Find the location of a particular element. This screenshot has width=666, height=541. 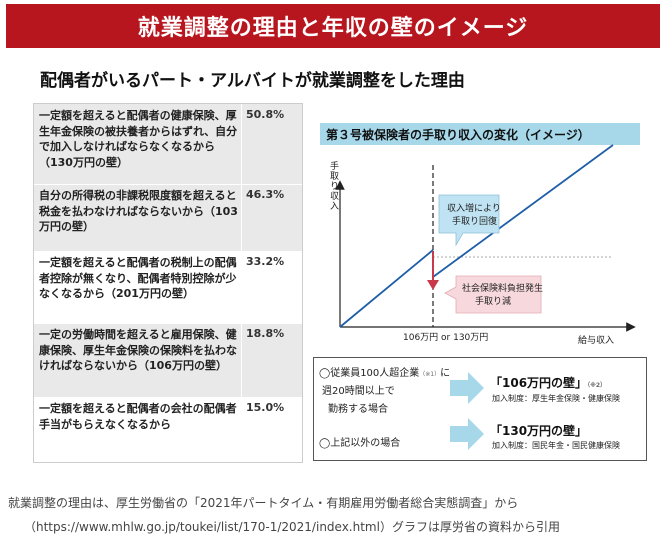

condition-2-line: ◯上記以外の場合 is located at coordinates (360, 443).